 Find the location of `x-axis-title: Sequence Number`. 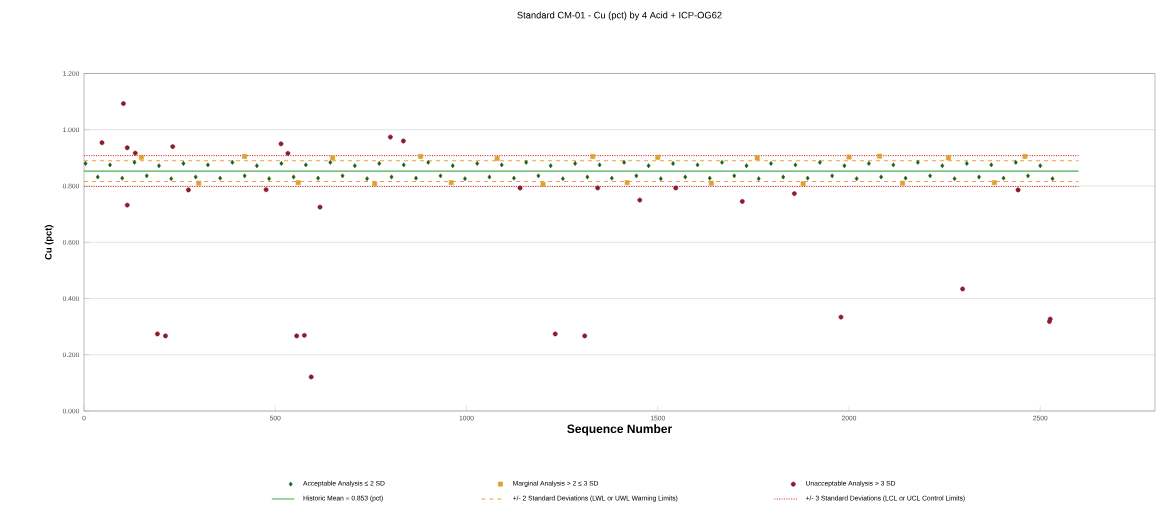

x-axis-title: Sequence Number is located at coordinates (619, 430).